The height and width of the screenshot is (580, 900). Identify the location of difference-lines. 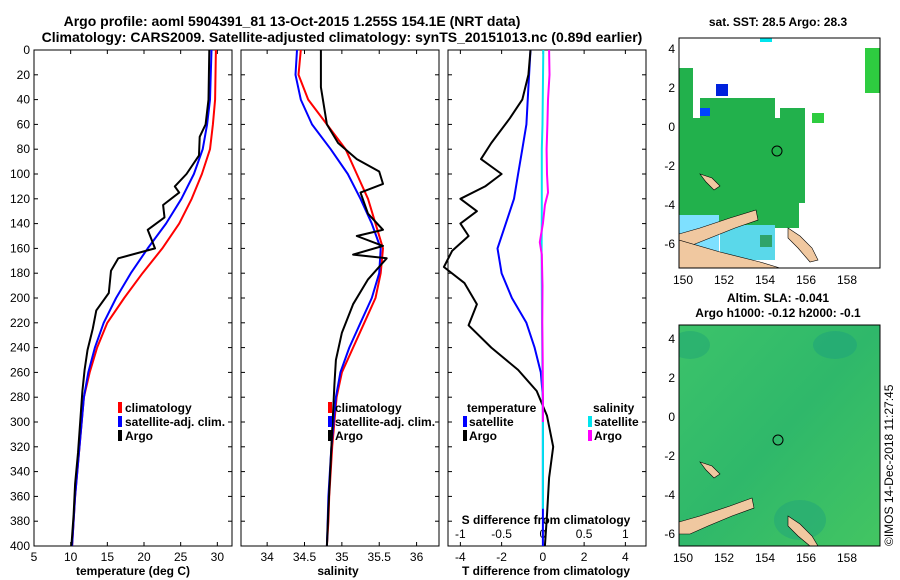
(498, 298).